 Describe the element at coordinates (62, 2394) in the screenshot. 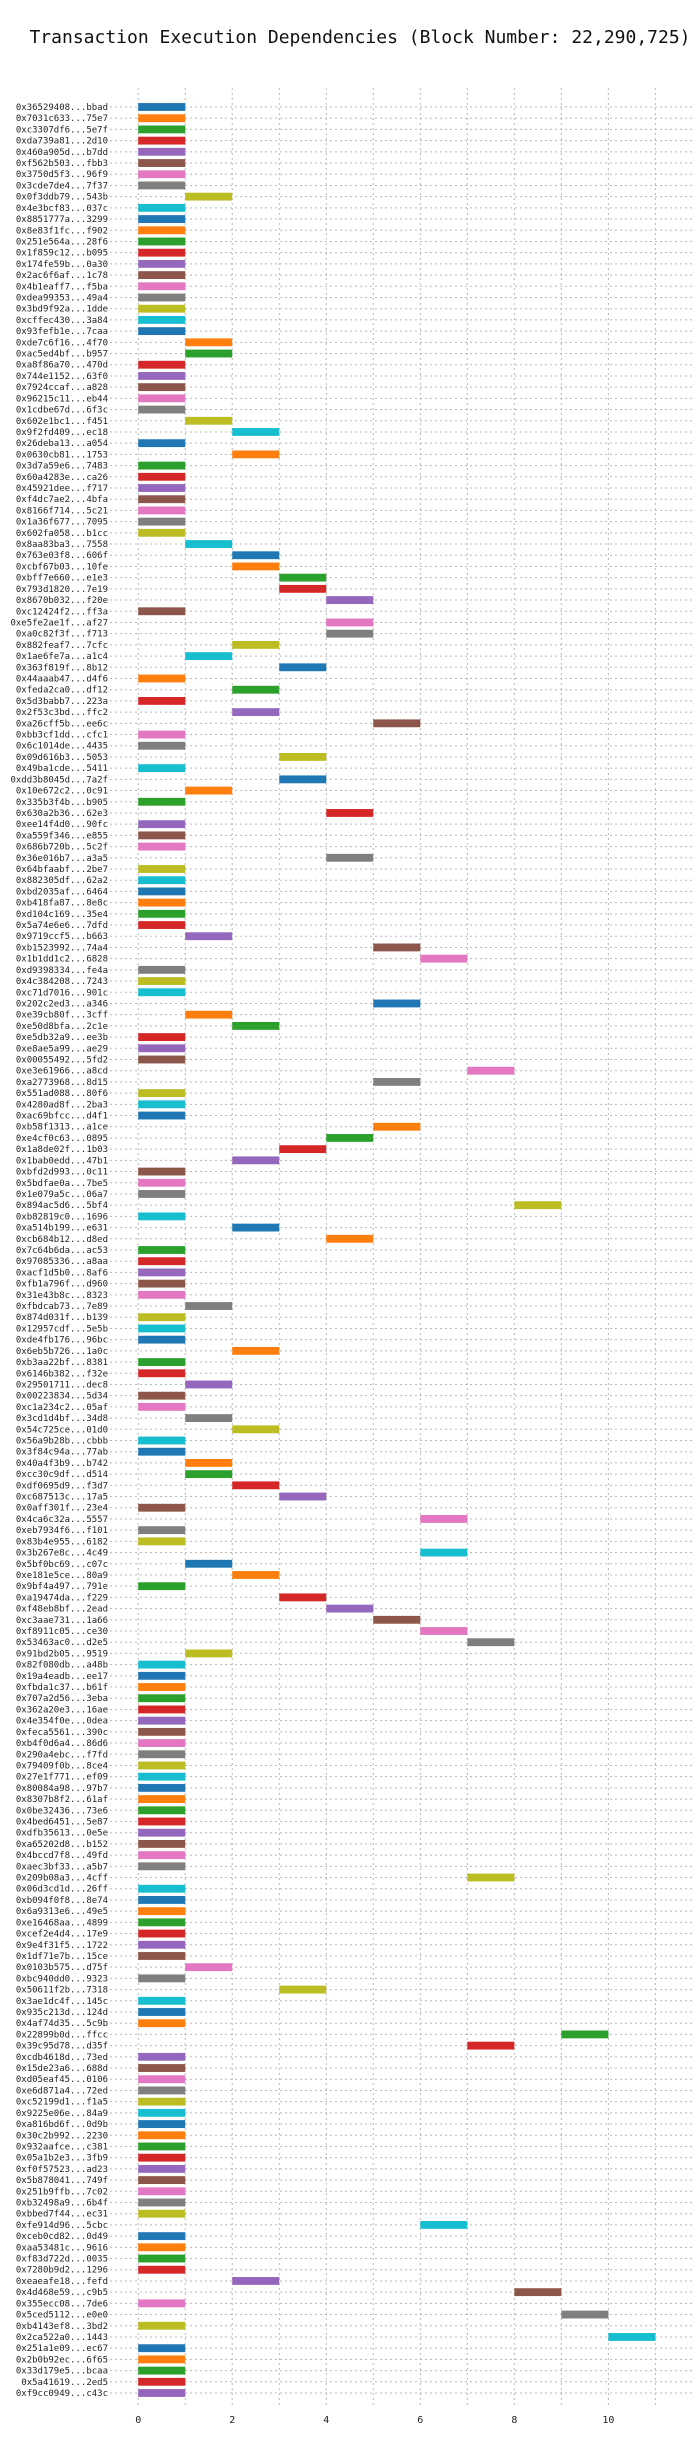

I see `transaction-label: 0xf9cc0949...c43c` at that location.